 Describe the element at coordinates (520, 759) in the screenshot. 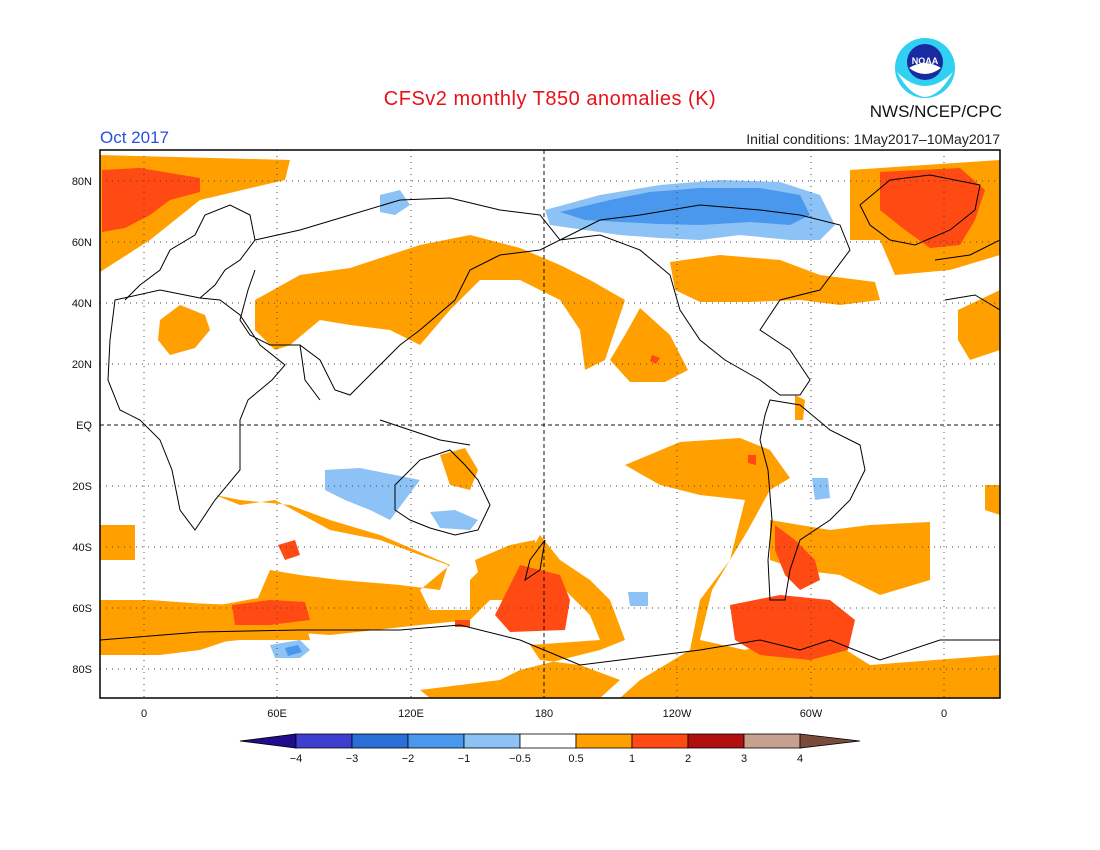

I see `colorbar-label: −0.5` at that location.